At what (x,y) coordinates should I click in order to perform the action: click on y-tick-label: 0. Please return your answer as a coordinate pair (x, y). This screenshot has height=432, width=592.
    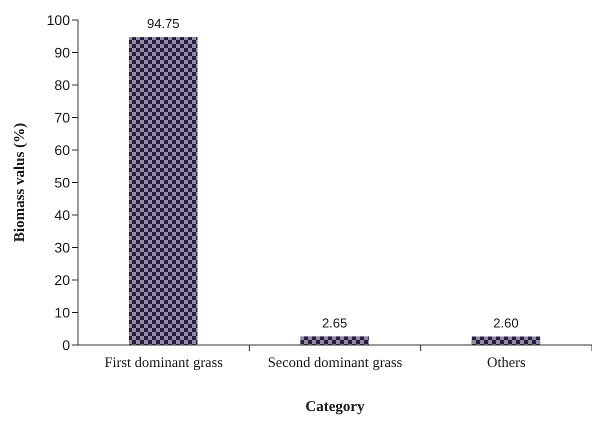
    Looking at the image, I should click on (66, 344).